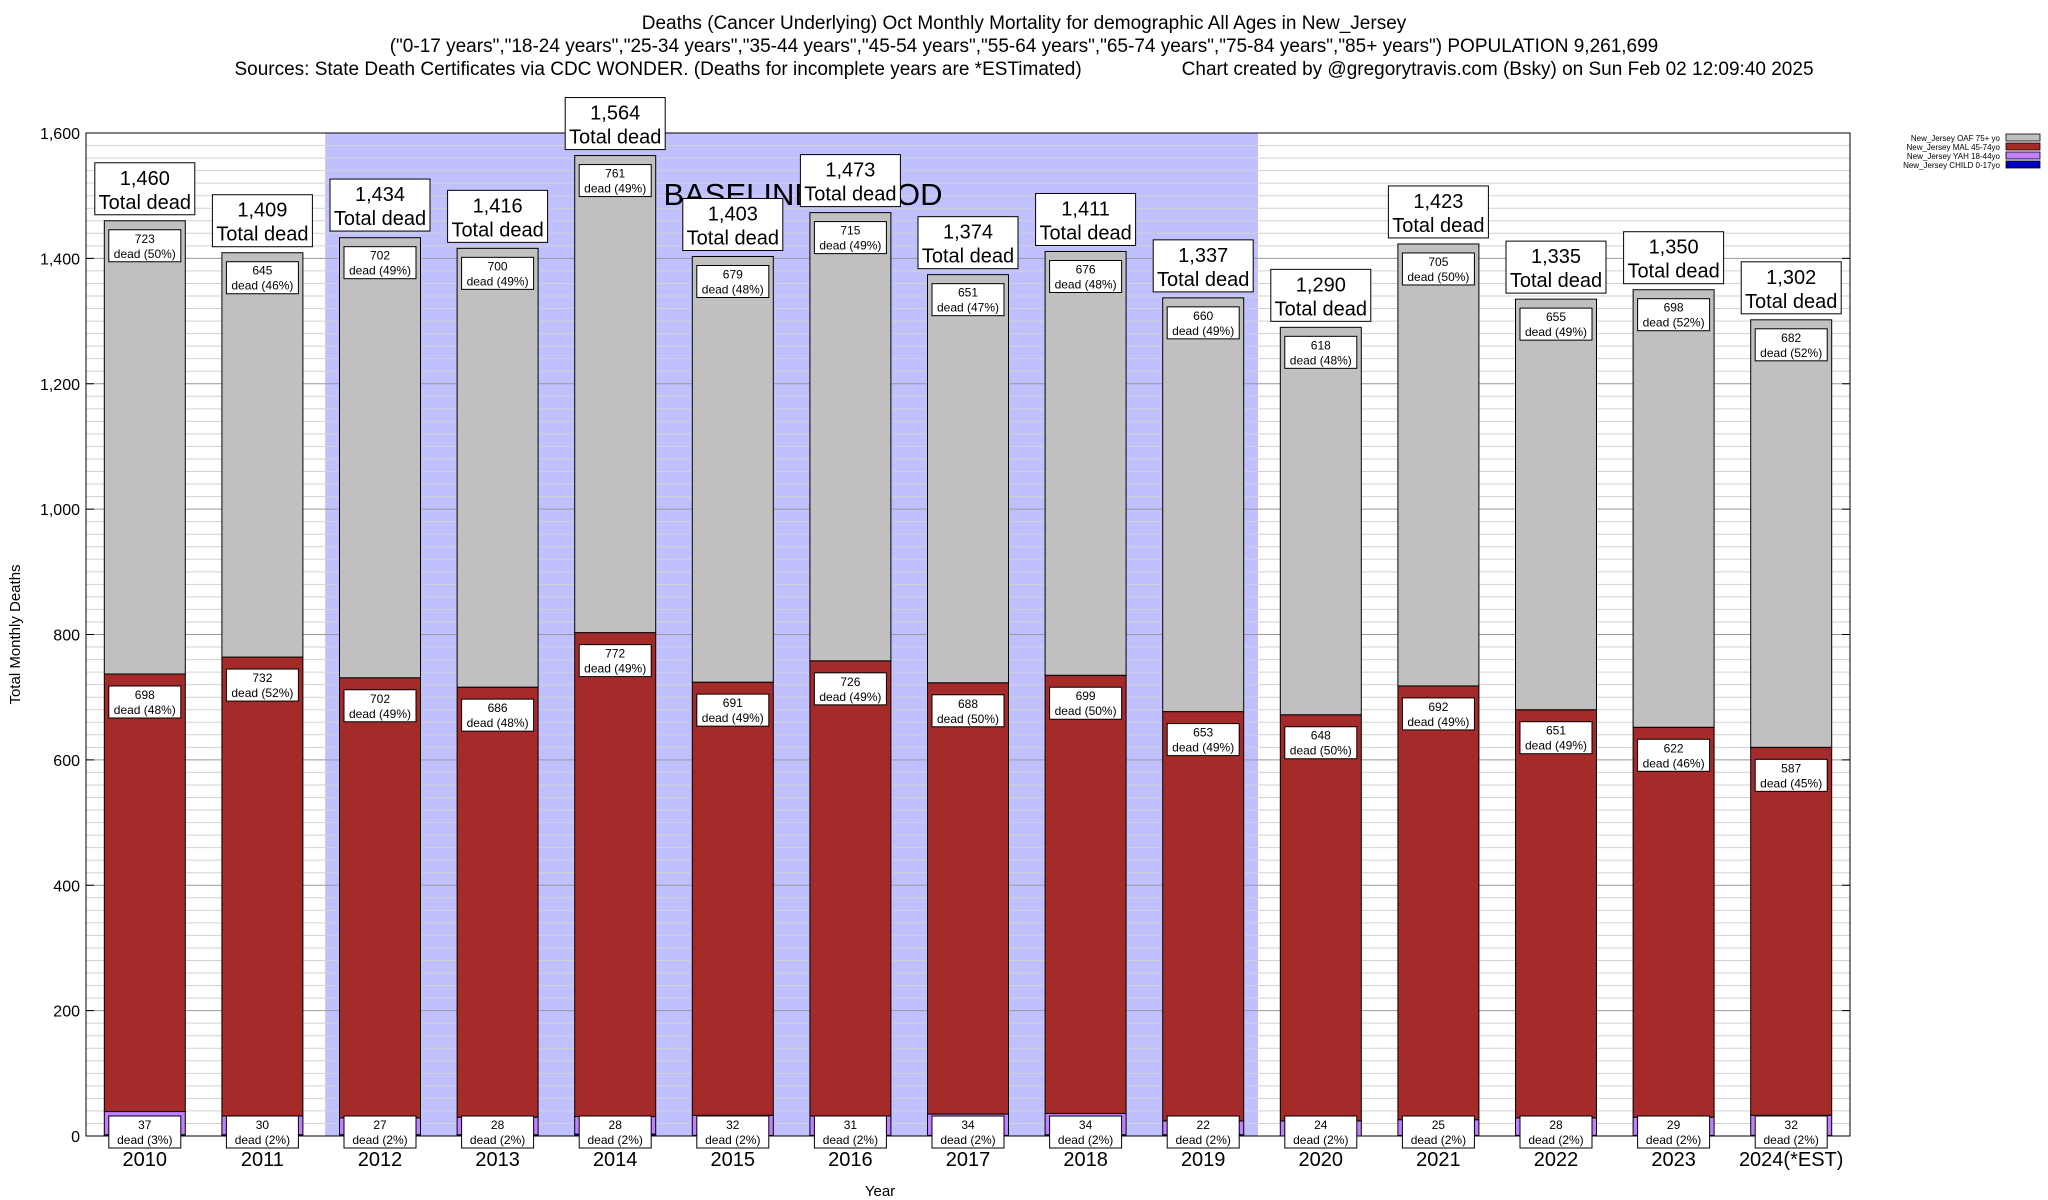 The width and height of the screenshot is (2048, 1200). Describe the element at coordinates (145, 179) in the screenshot. I see `total-label-value: 1,460` at that location.